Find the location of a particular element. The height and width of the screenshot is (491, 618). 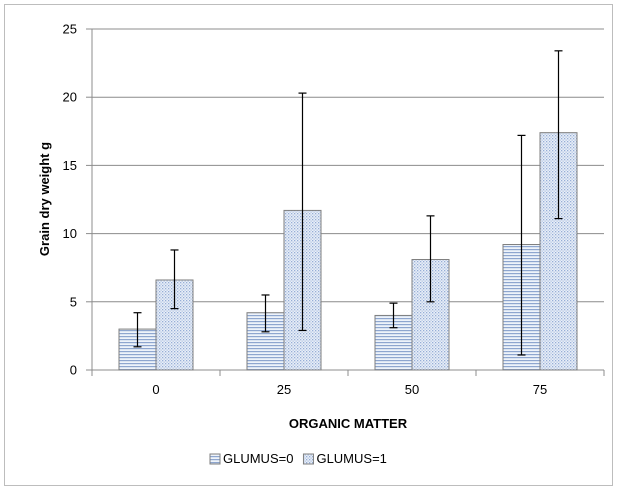

y-tick-label: 10 is located at coordinates (70, 233).